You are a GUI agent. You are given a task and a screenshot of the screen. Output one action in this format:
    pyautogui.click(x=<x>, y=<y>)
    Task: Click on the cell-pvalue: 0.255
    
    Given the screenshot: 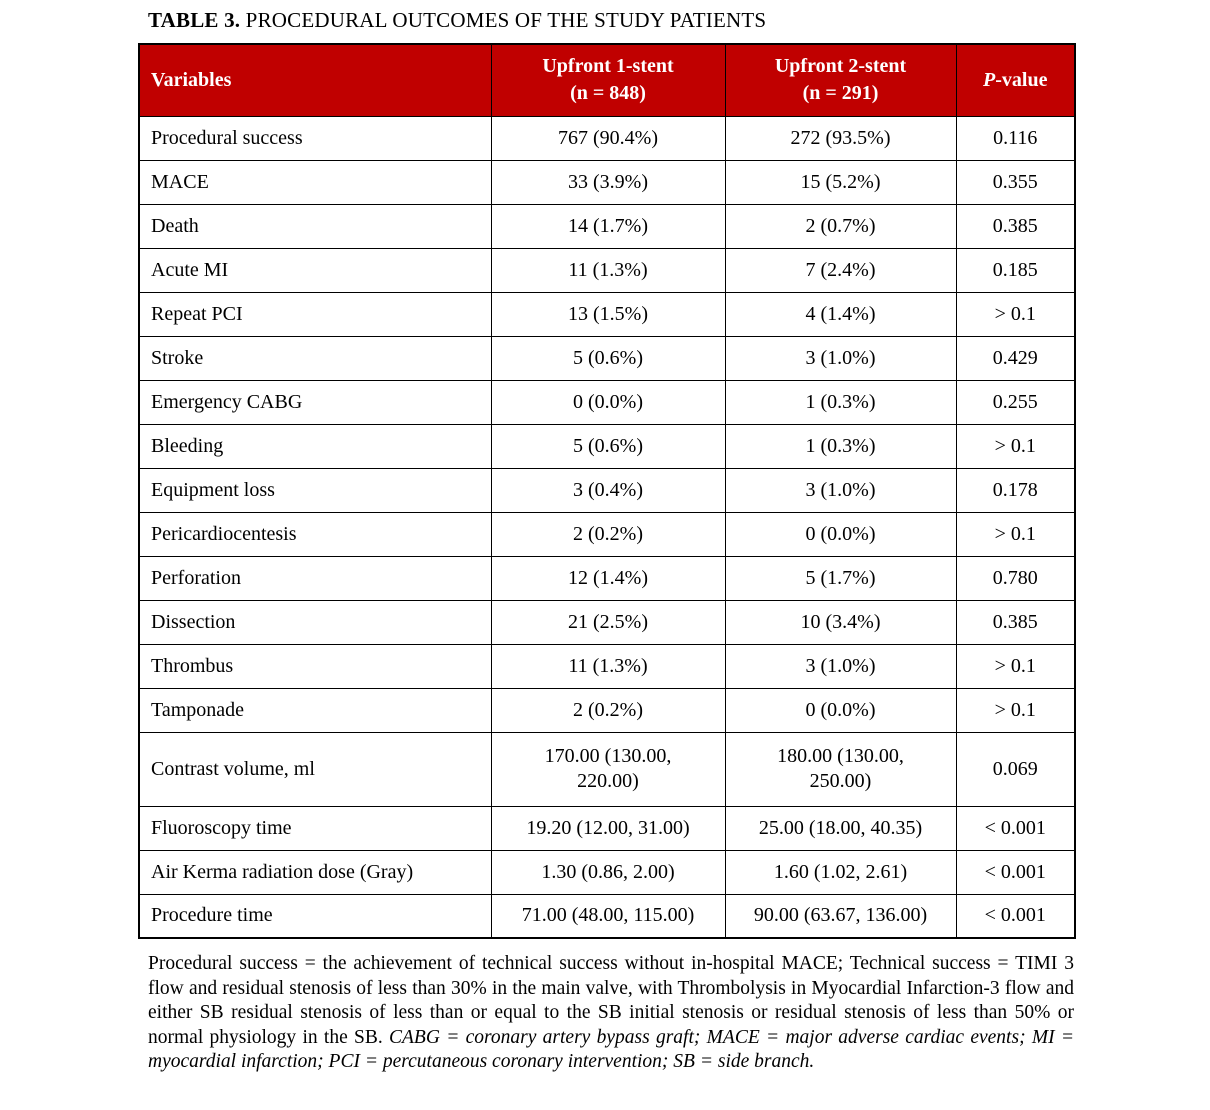 What is the action you would take?
    pyautogui.click(x=1015, y=402)
    